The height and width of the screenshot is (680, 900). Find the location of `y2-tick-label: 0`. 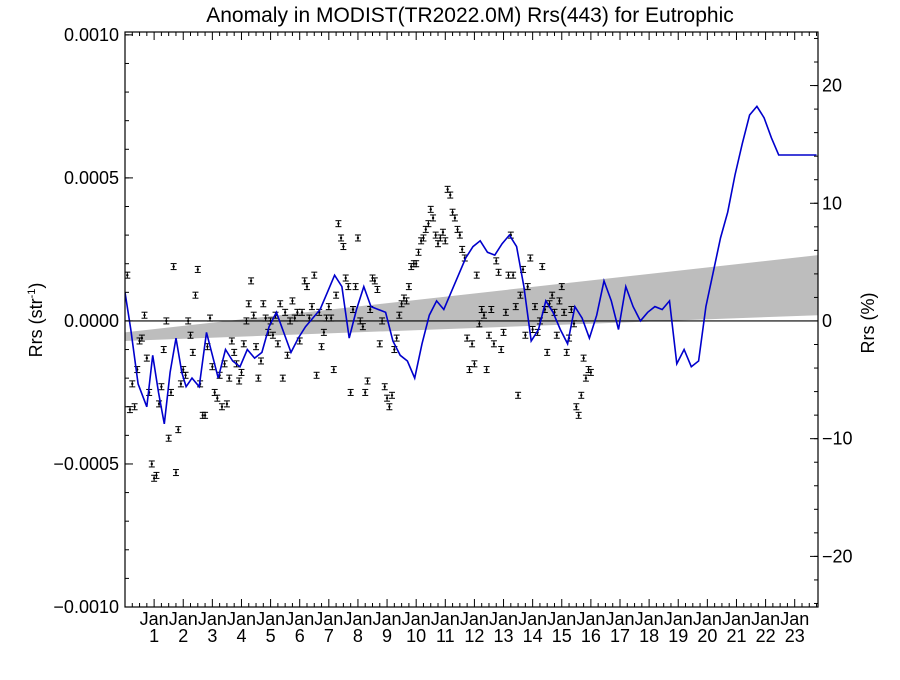

y2-tick-label: 0 is located at coordinates (827, 321).